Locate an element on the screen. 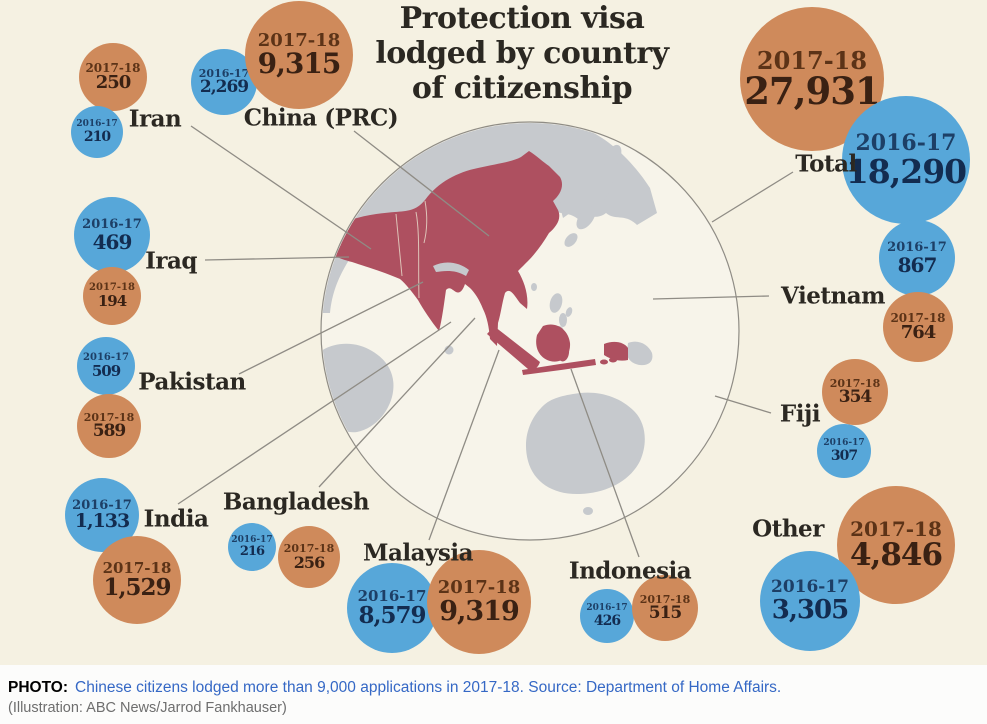  bubble-value: 216 is located at coordinates (252, 552).